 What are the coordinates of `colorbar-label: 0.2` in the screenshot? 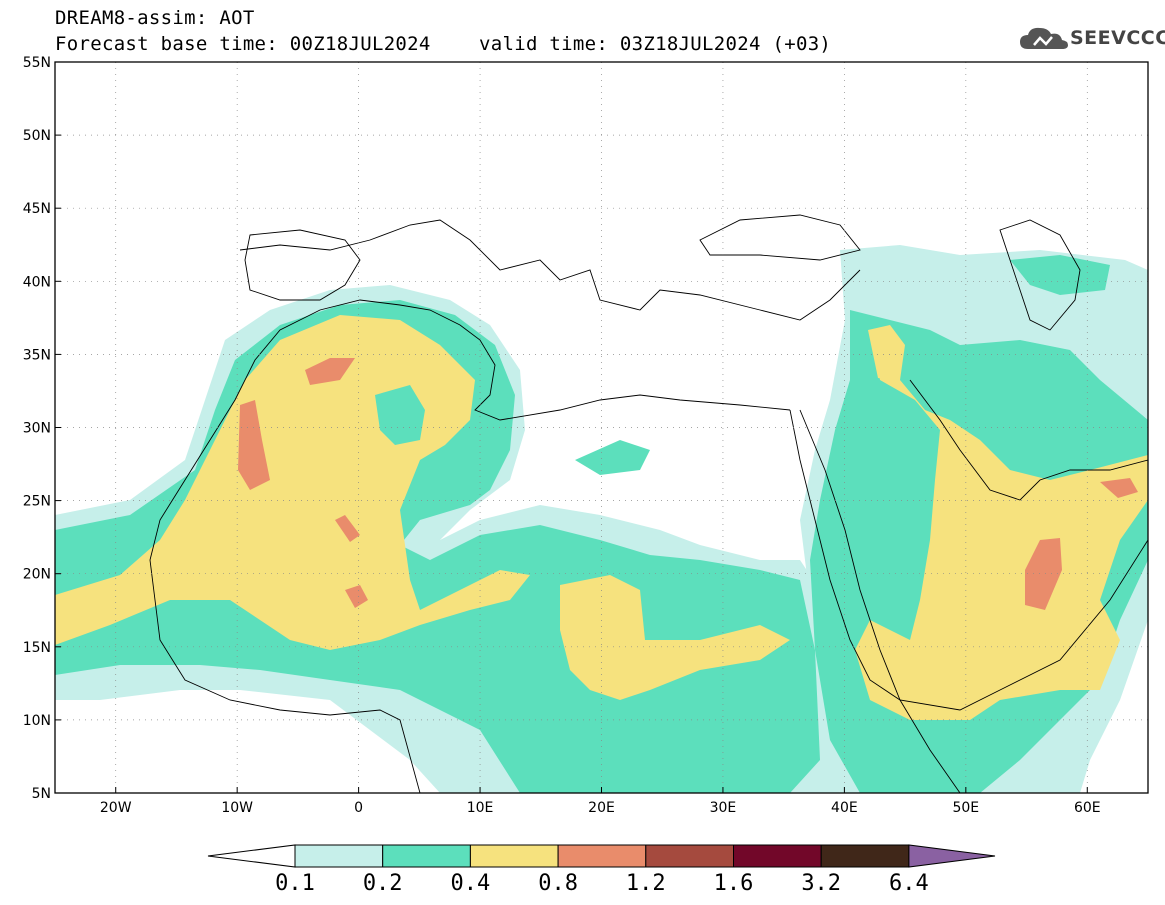 It's located at (383, 883).